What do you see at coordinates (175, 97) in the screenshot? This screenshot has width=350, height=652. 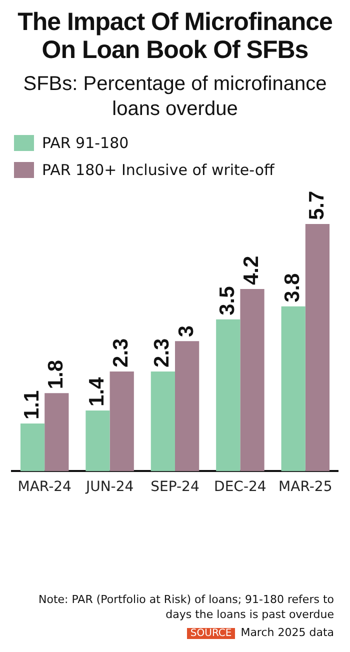 I see `chart-subtitle: SFBs: Percentage of microfinance loans overdue` at bounding box center [175, 97].